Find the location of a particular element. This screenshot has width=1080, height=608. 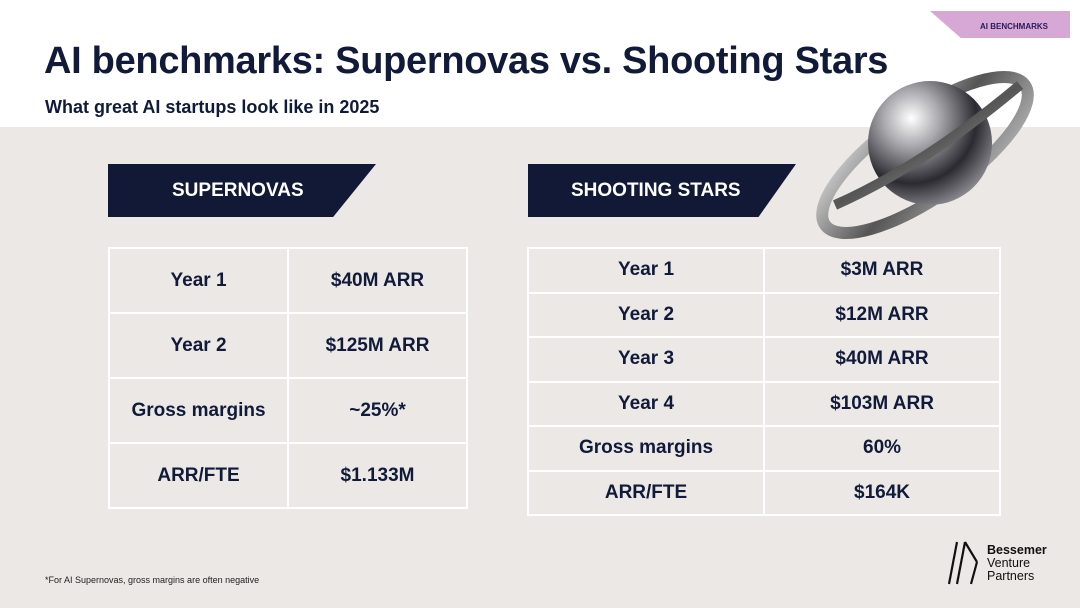

table-row: Year 2 $12M ARR is located at coordinates (763, 314).